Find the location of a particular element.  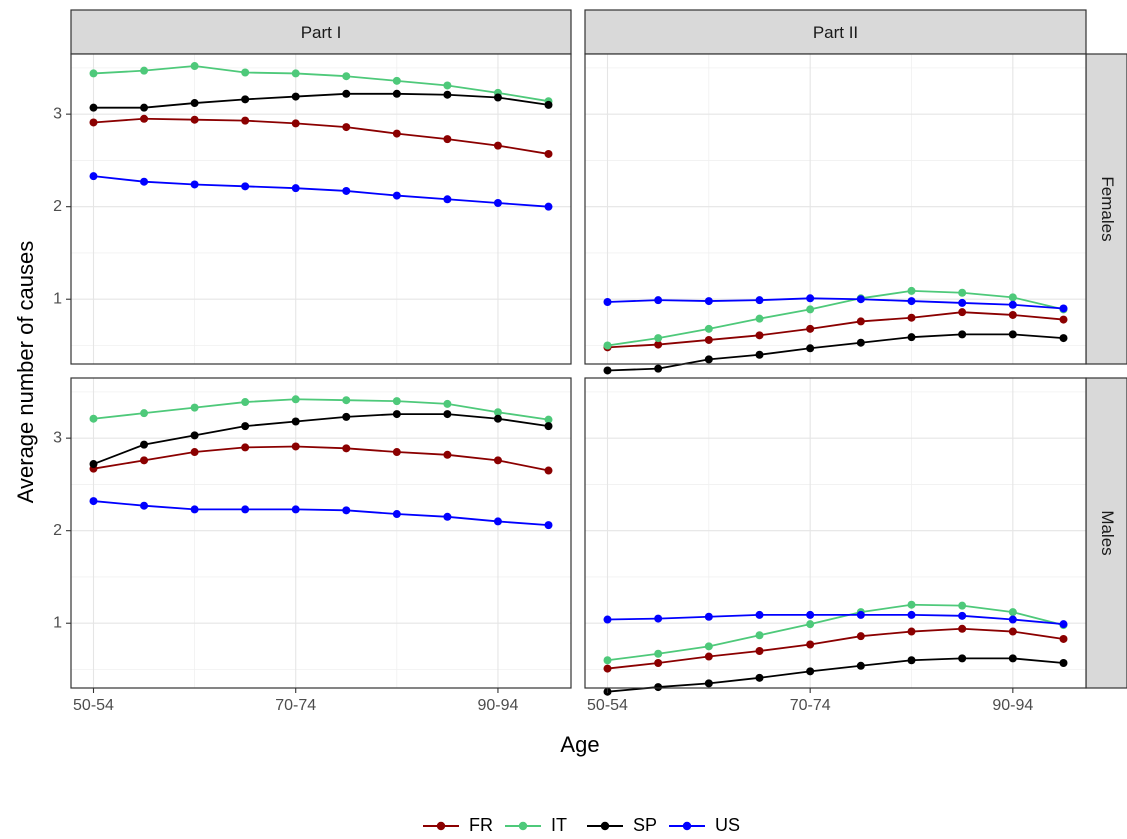

strip-females-background is located at coordinates (1106, 209).